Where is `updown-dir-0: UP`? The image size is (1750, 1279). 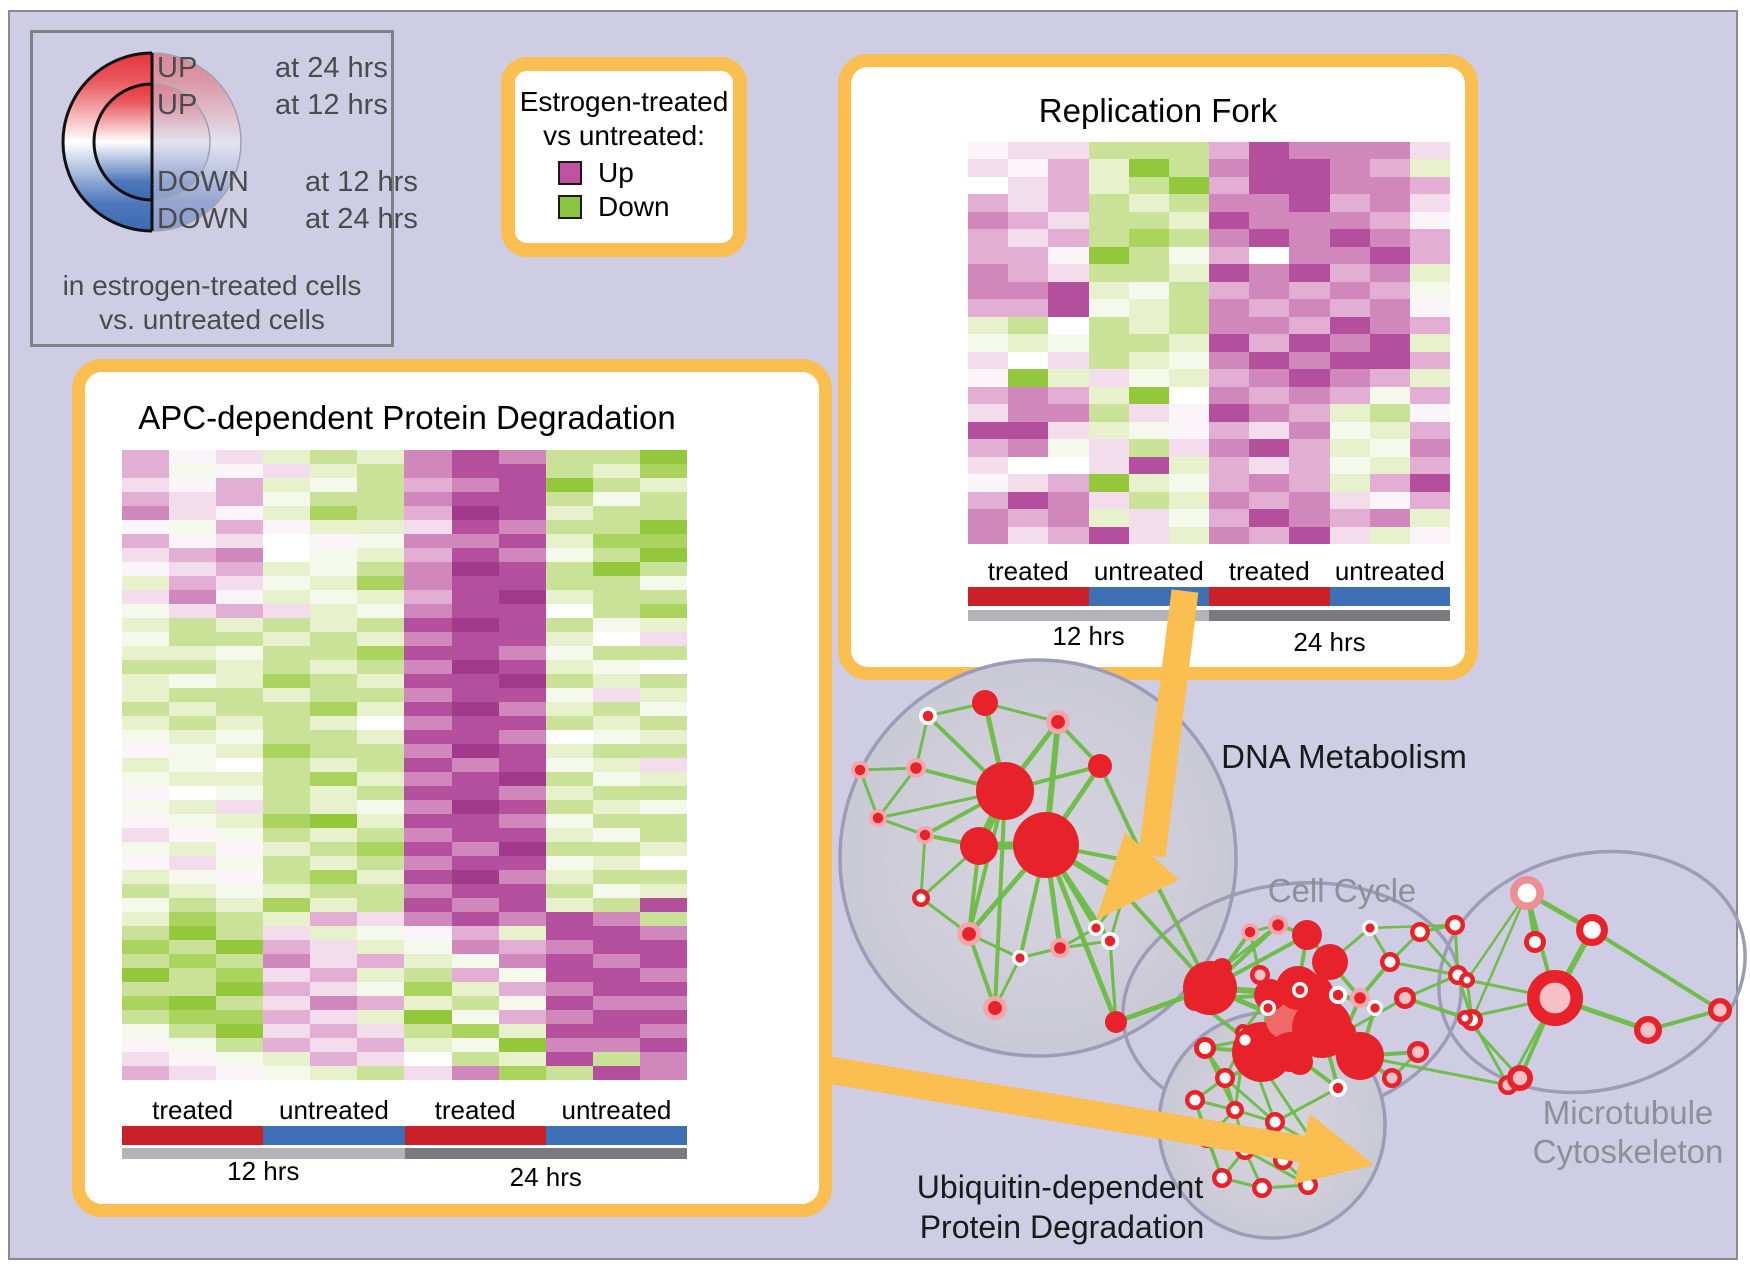 updown-dir-0: UP is located at coordinates (177, 68).